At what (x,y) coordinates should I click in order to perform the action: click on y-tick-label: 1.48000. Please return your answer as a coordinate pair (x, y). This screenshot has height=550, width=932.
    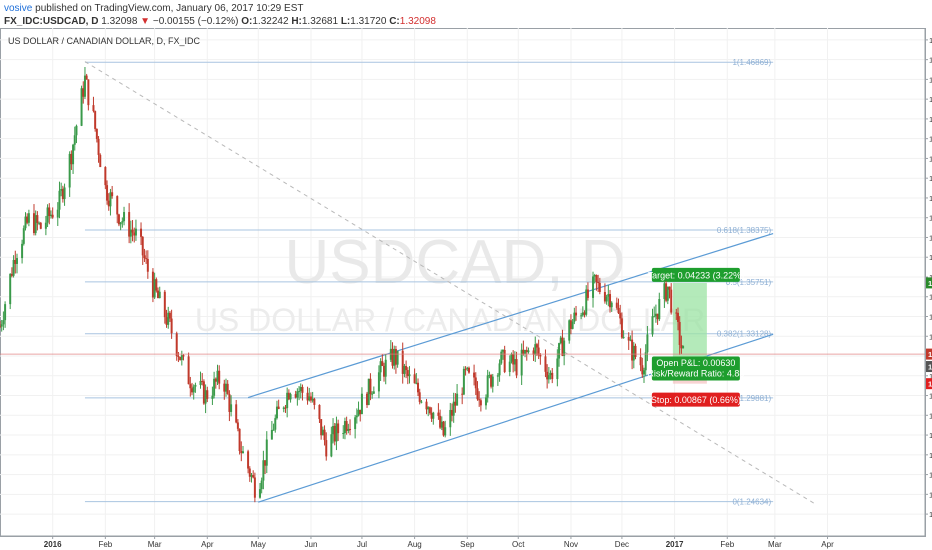
    Looking at the image, I should click on (930, 40).